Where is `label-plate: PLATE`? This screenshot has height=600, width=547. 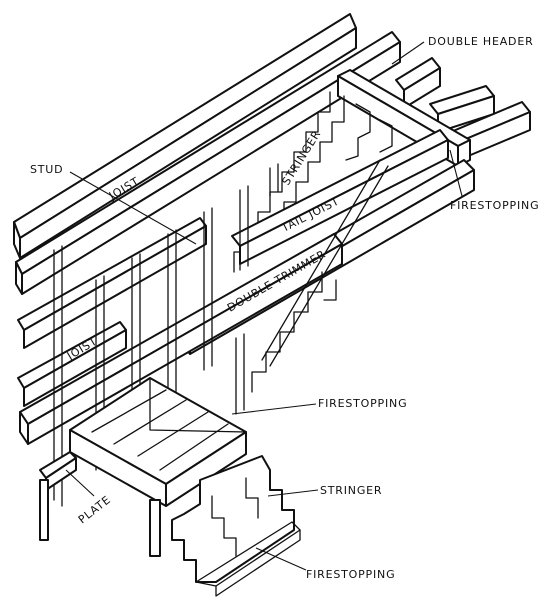 label-plate: PLATE is located at coordinates (94, 509).